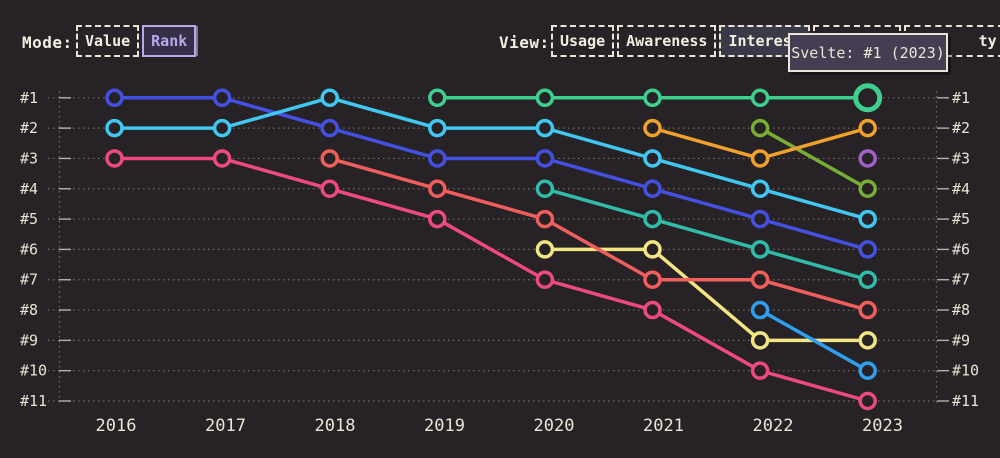 This screenshot has height=458, width=1000. I want to click on data-point-pink-series-2022, so click(760, 370).